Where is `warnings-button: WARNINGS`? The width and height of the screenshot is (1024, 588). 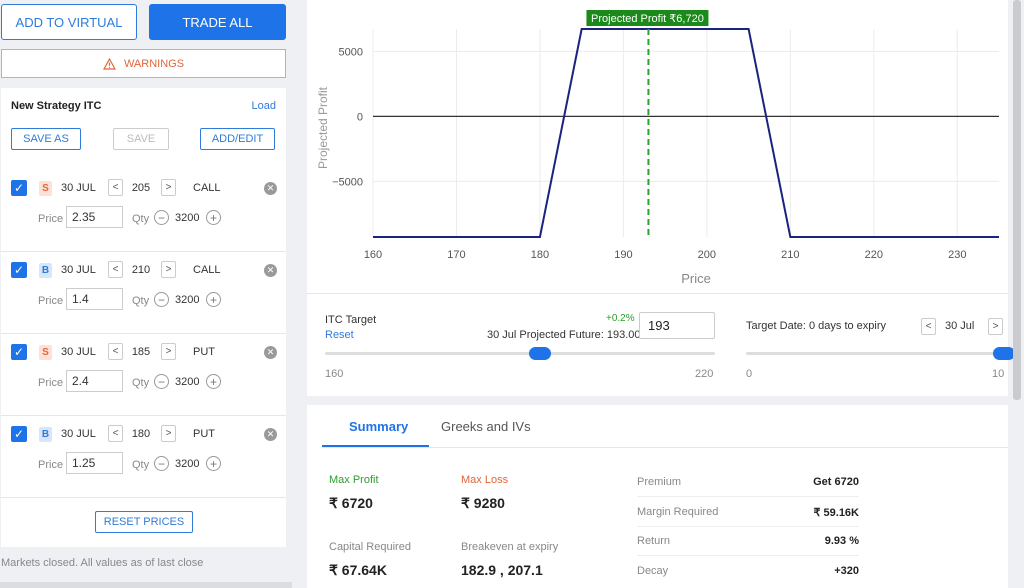
warnings-button: WARNINGS is located at coordinates (143, 63).